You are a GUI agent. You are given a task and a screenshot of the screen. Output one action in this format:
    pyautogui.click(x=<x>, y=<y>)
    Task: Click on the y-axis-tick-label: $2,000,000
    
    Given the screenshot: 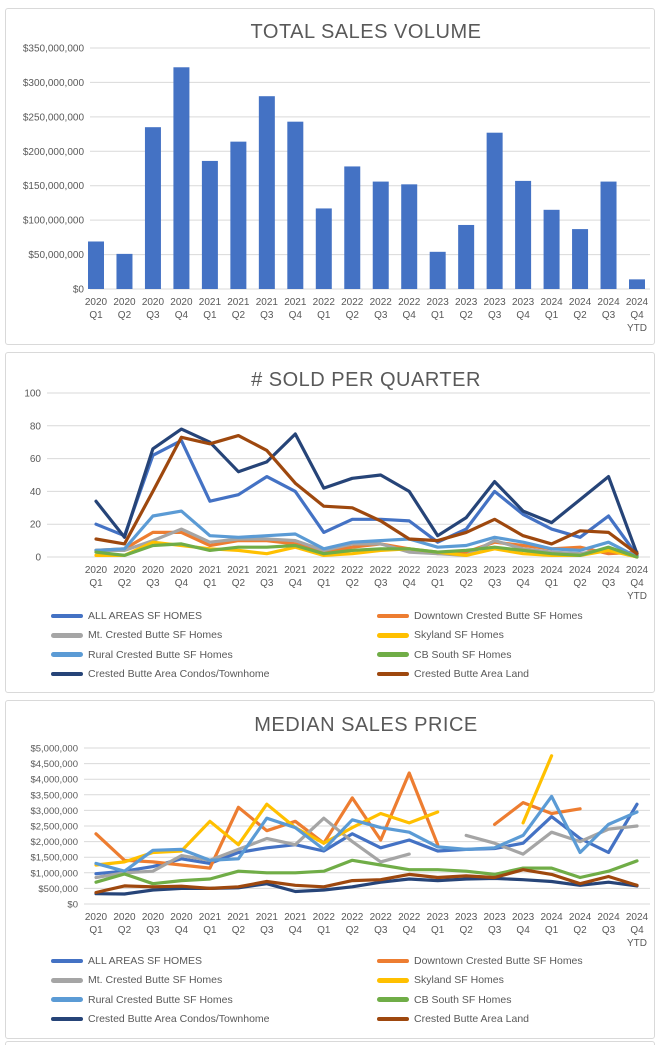 What is the action you would take?
    pyautogui.click(x=54, y=842)
    